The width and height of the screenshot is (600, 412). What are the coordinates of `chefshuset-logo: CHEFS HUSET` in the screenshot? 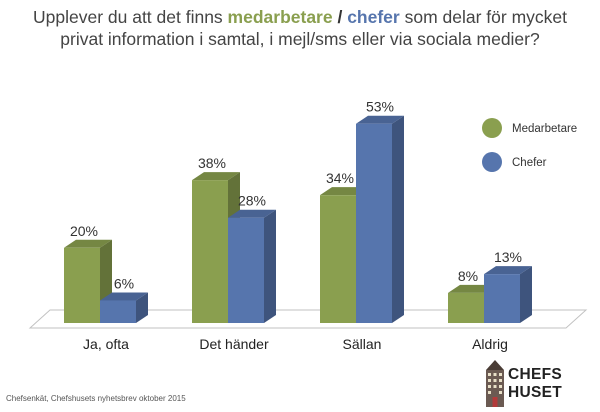 It's located at (539, 382).